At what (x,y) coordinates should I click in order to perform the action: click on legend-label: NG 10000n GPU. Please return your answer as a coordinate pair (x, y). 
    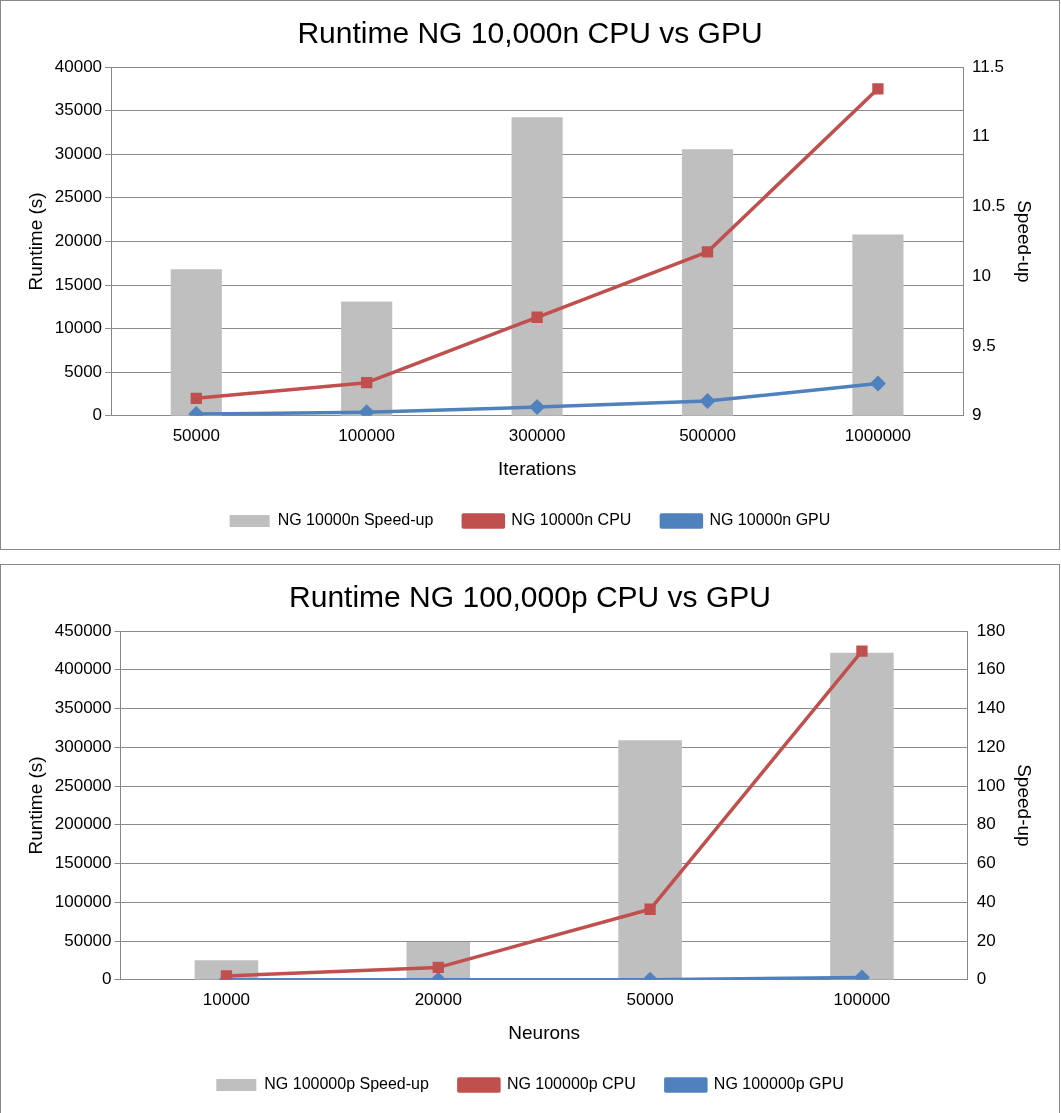
    Looking at the image, I should click on (770, 520).